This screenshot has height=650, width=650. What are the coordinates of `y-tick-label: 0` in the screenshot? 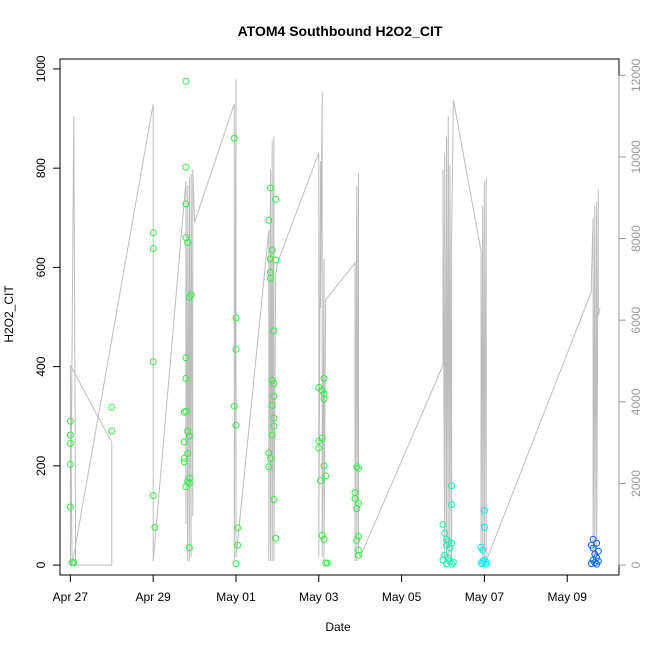 It's located at (41, 564).